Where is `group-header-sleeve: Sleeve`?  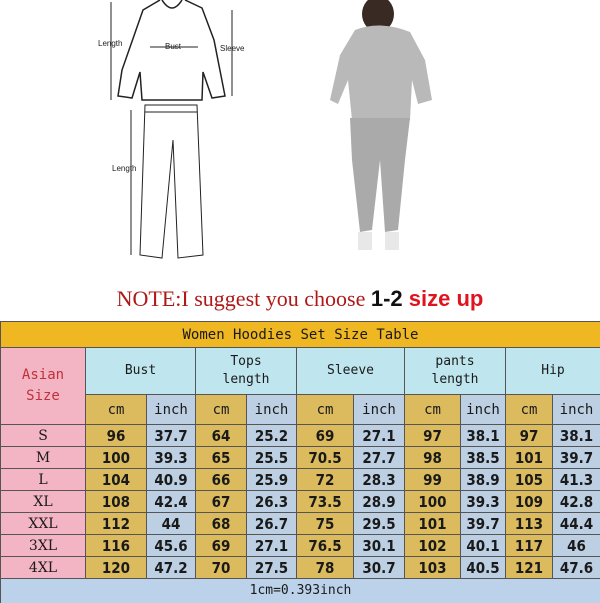
group-header-sleeve: Sleeve is located at coordinates (351, 371).